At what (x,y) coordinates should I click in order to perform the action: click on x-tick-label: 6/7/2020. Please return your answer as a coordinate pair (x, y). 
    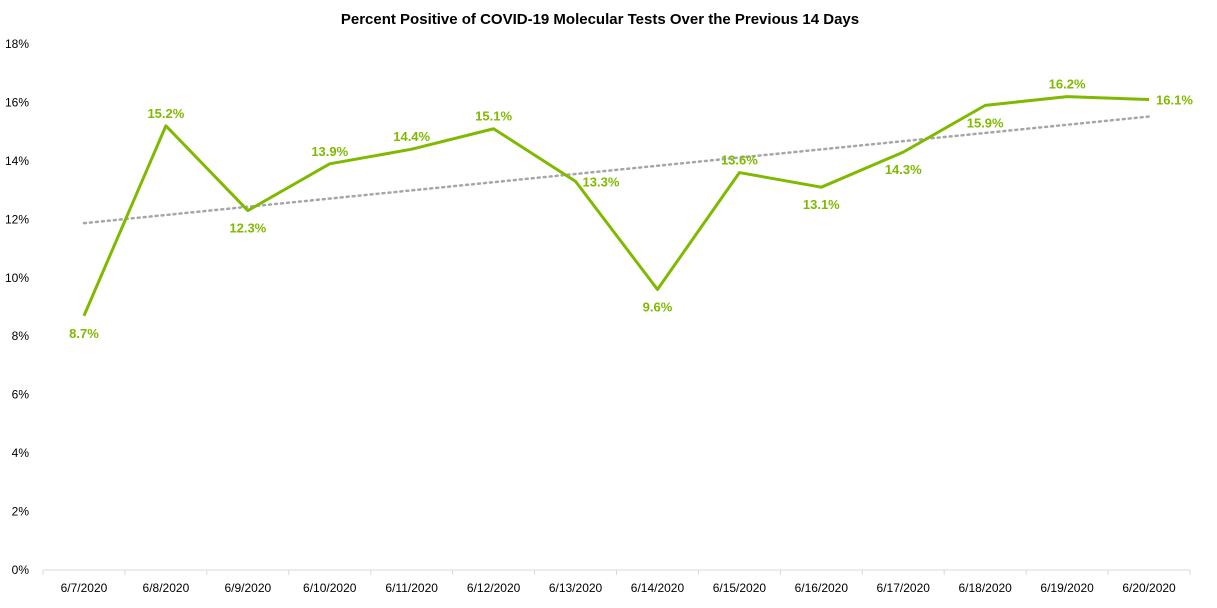
    Looking at the image, I should click on (84, 588).